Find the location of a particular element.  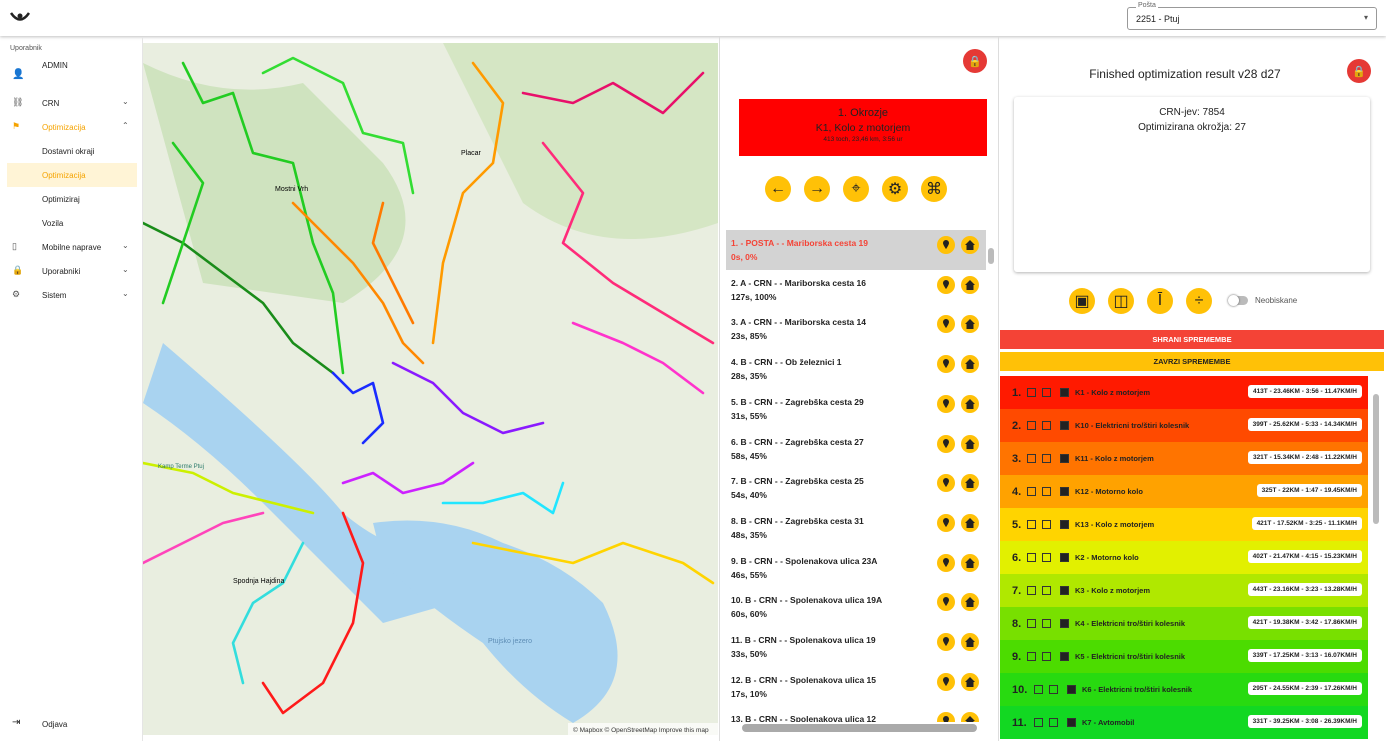

graph-button: ⌘ is located at coordinates (934, 189).